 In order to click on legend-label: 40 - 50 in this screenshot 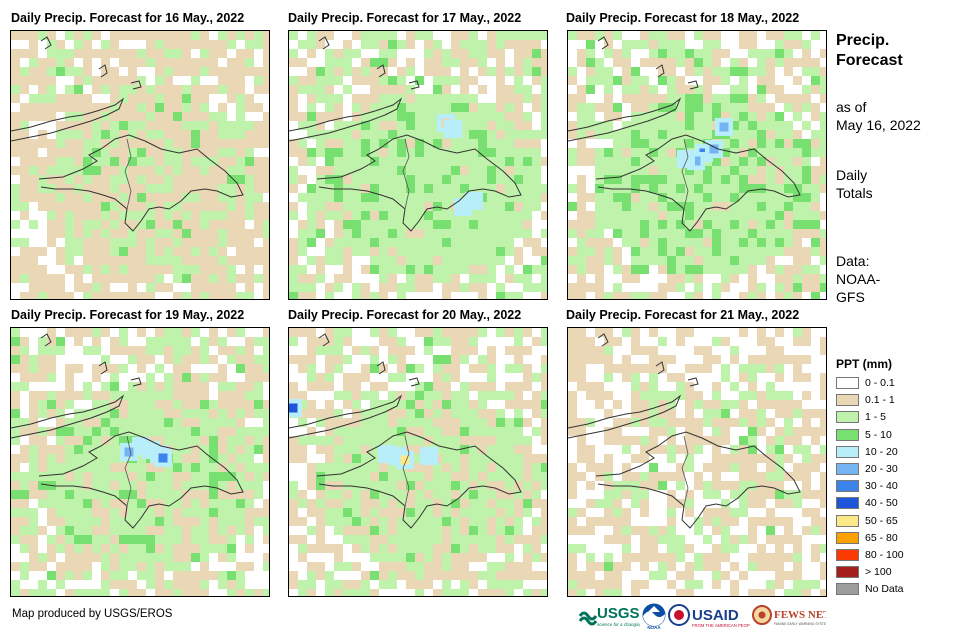, I will do `click(881, 503)`.